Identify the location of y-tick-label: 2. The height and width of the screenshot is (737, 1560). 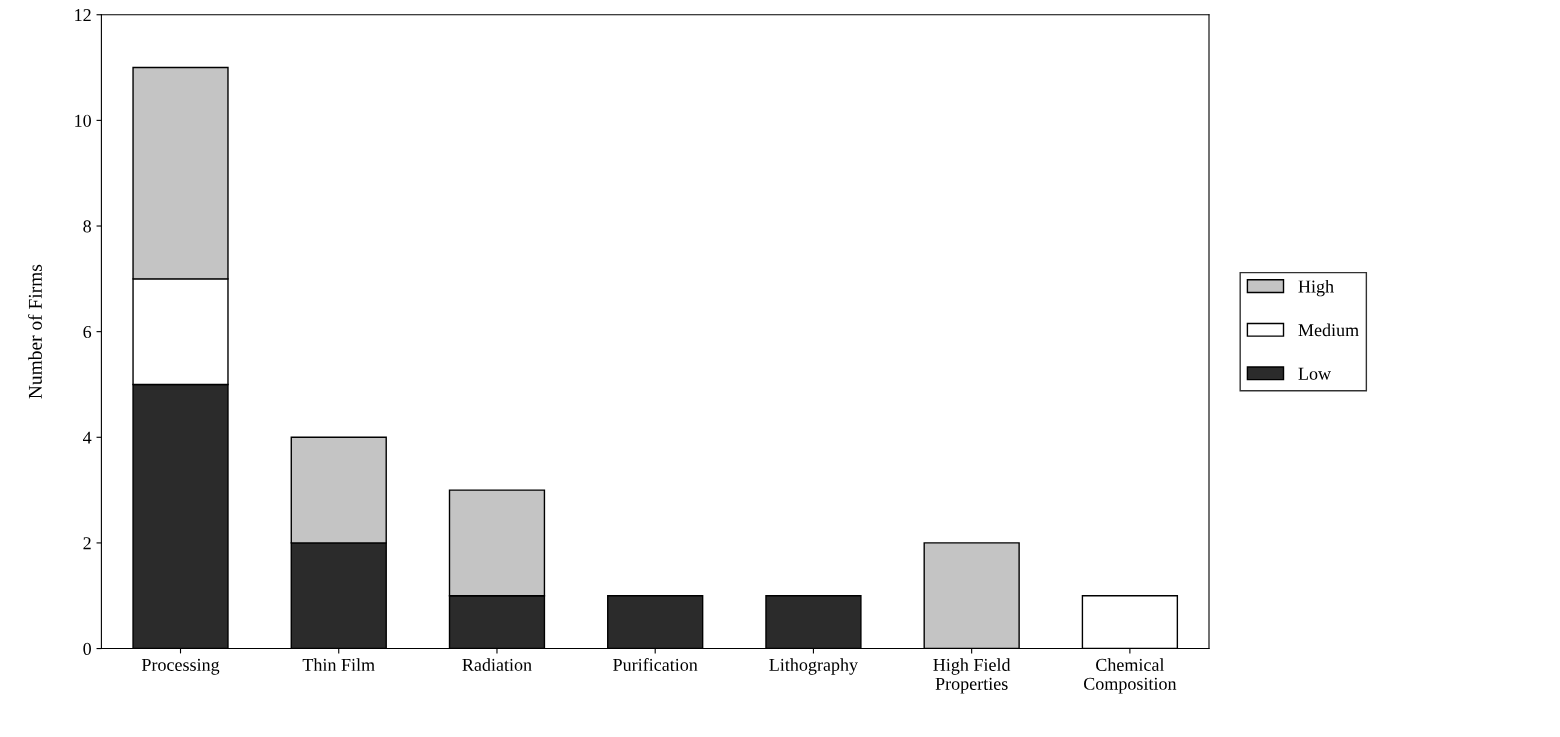
(87, 543).